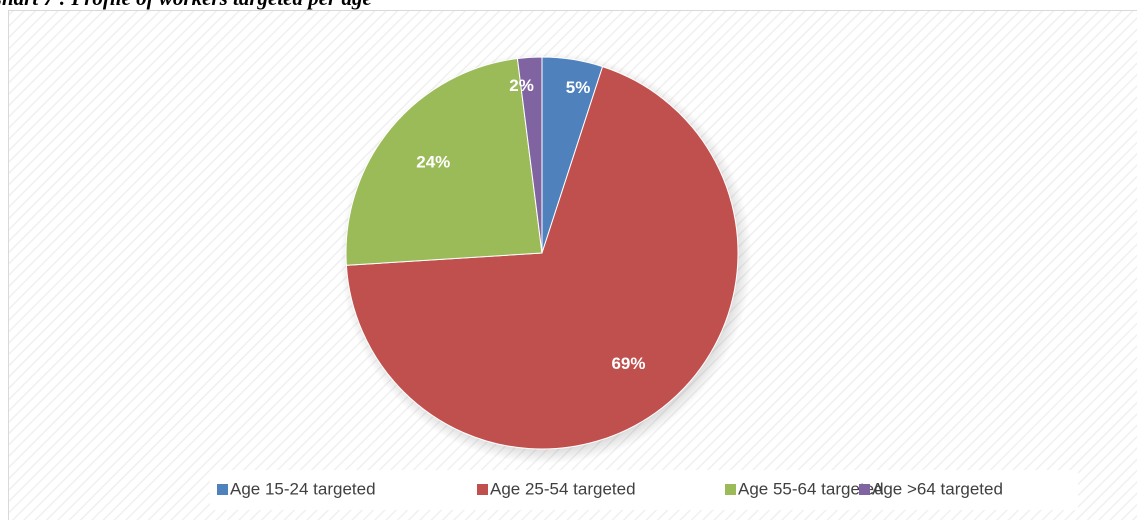 The width and height of the screenshot is (1137, 520). I want to click on data-label: 2%, so click(521, 85).